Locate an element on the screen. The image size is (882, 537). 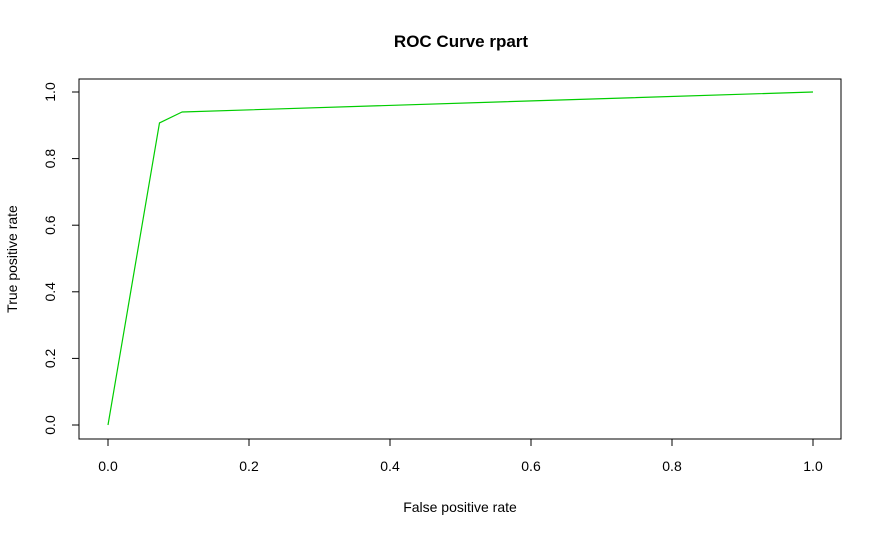
x-axis-title: False positive rate is located at coordinates (460, 507).